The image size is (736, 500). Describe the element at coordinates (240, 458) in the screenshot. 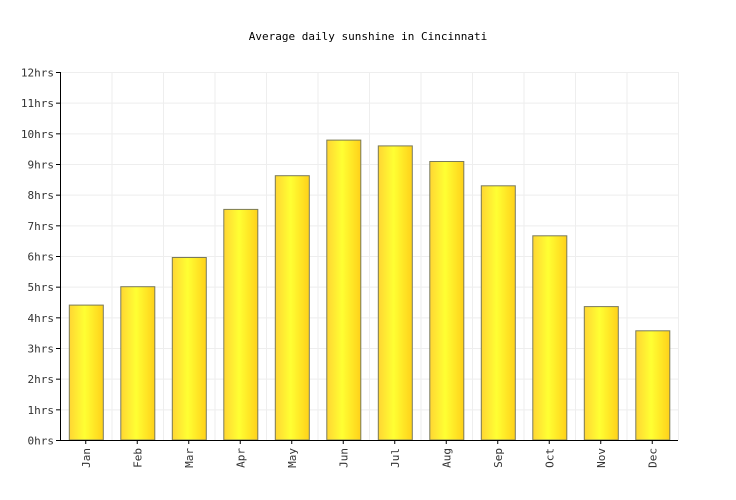

I see `x-tick-label-apr: Apr` at that location.